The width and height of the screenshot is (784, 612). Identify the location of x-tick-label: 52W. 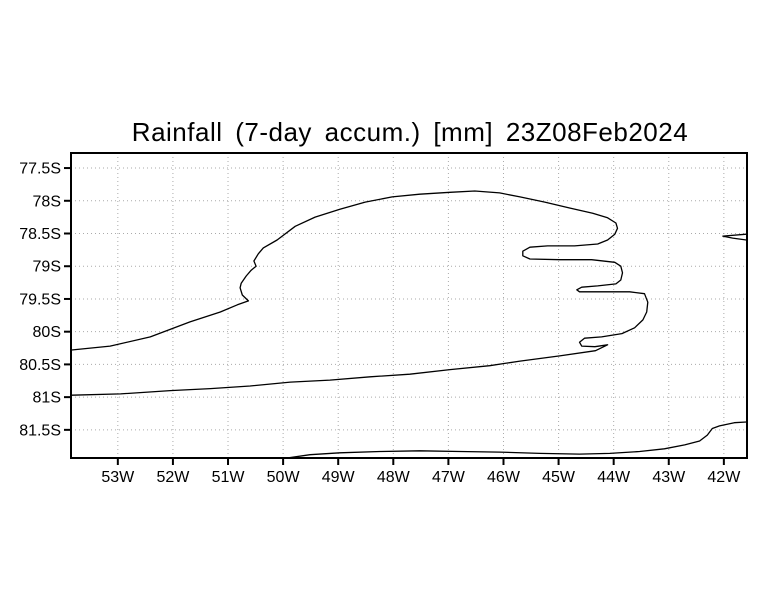
(173, 477).